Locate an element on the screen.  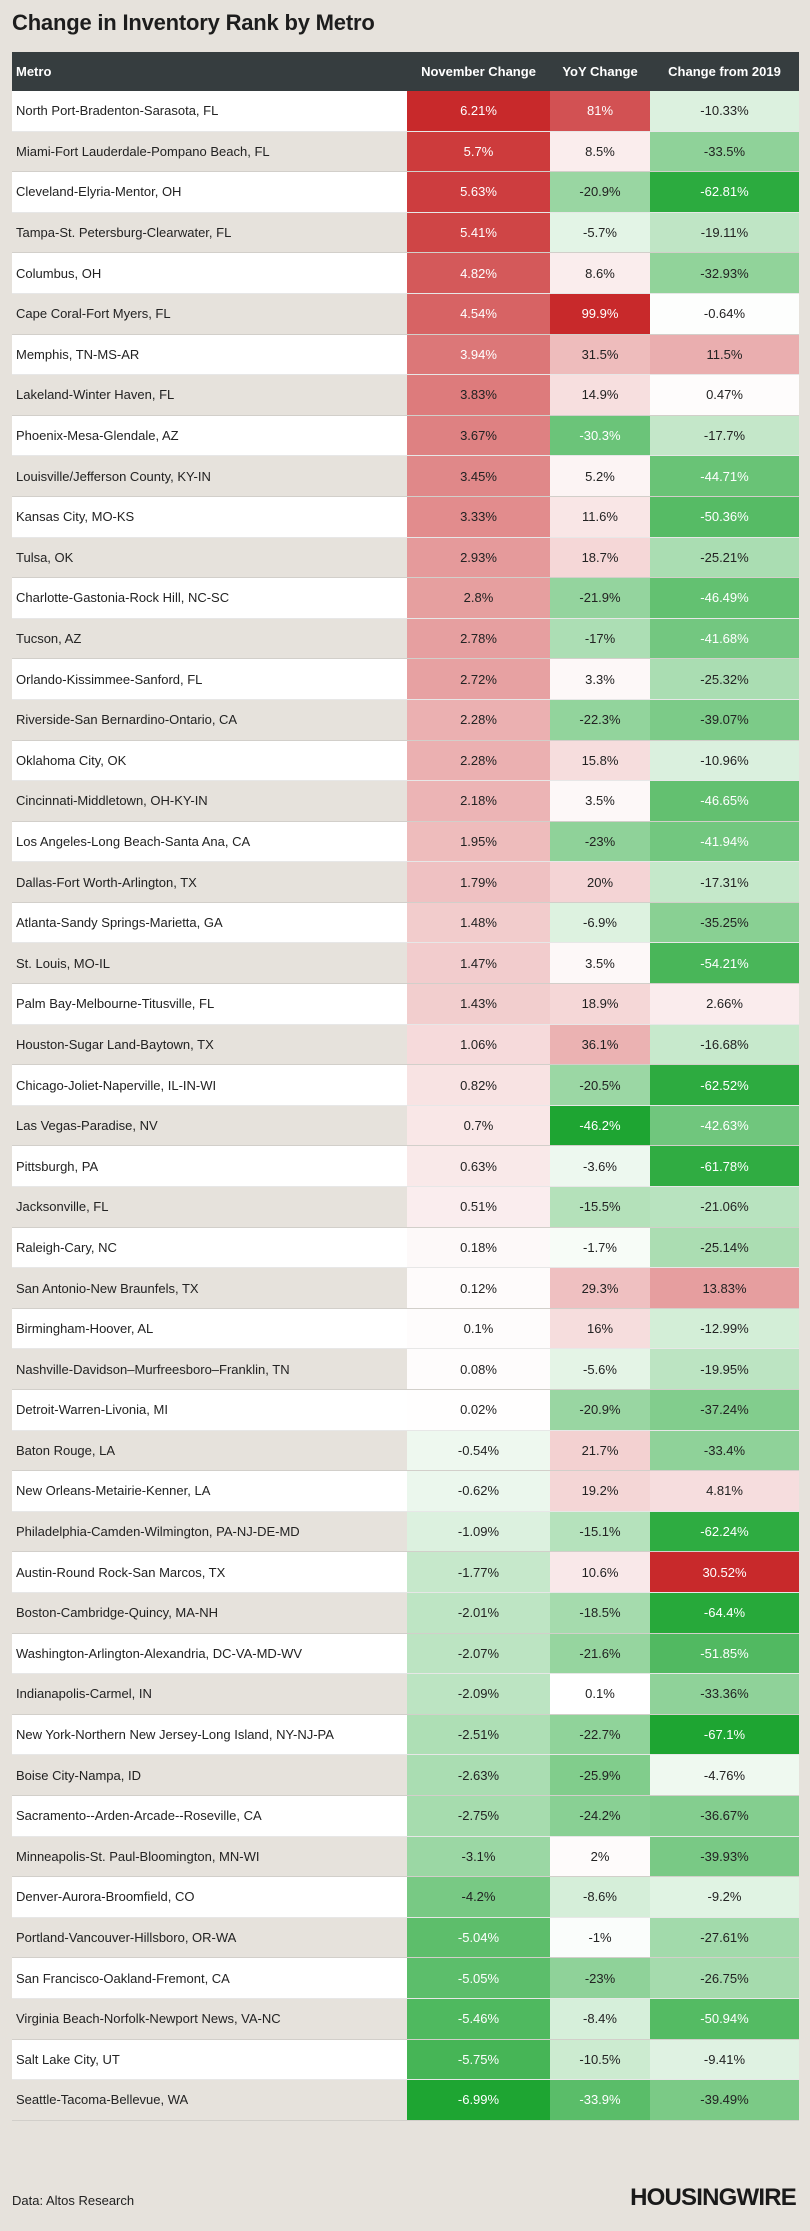
change-from-2019-cell: -12.99% is located at coordinates (724, 1328).